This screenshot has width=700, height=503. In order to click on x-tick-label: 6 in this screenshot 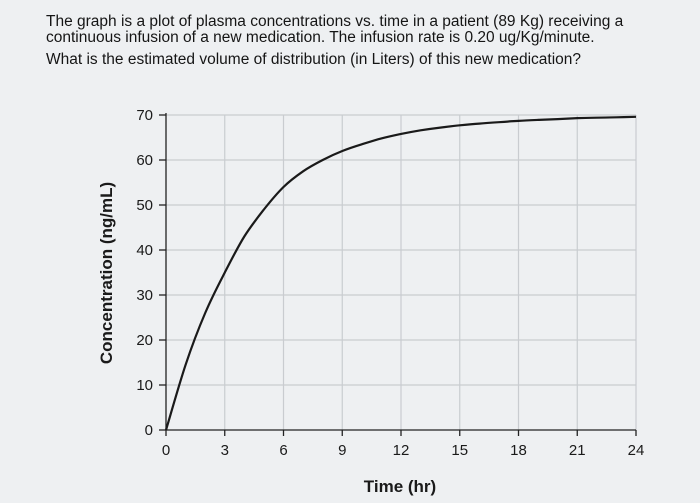, I will do `click(283, 450)`.